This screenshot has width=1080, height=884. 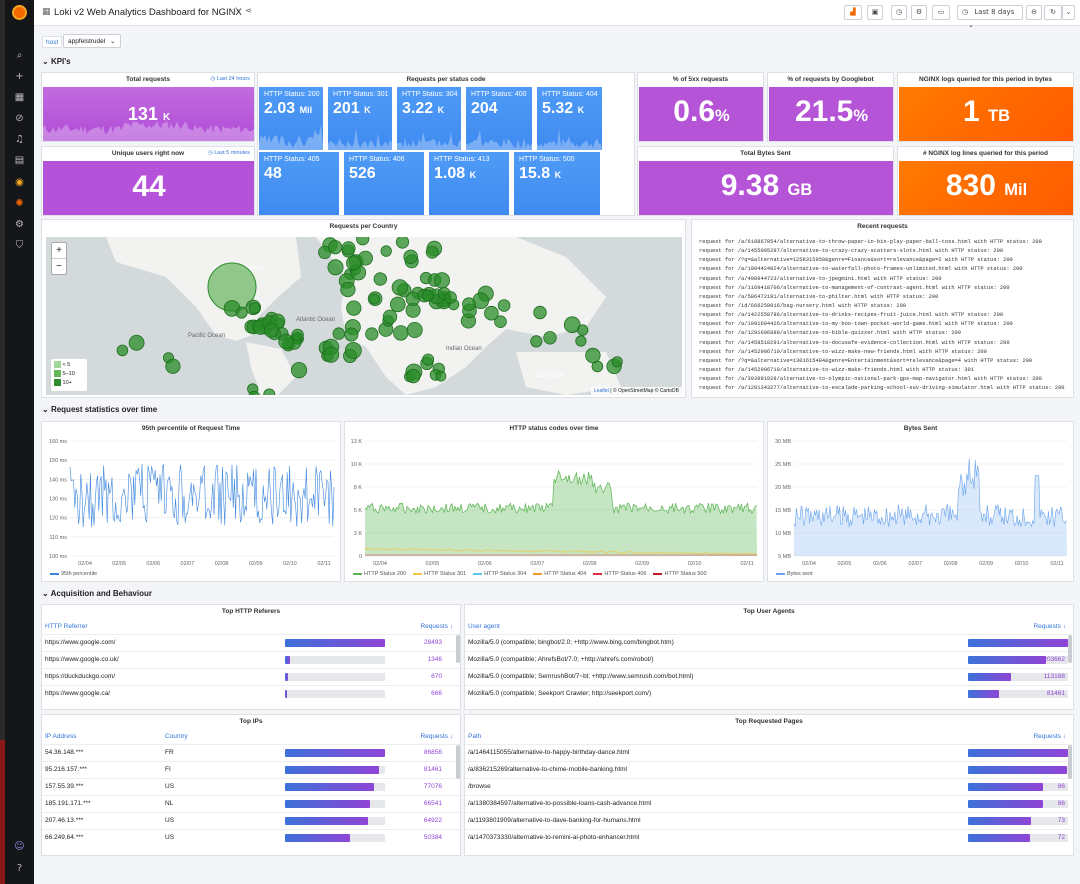 I want to click on p95-legend: 95th percentile, so click(x=73, y=574).